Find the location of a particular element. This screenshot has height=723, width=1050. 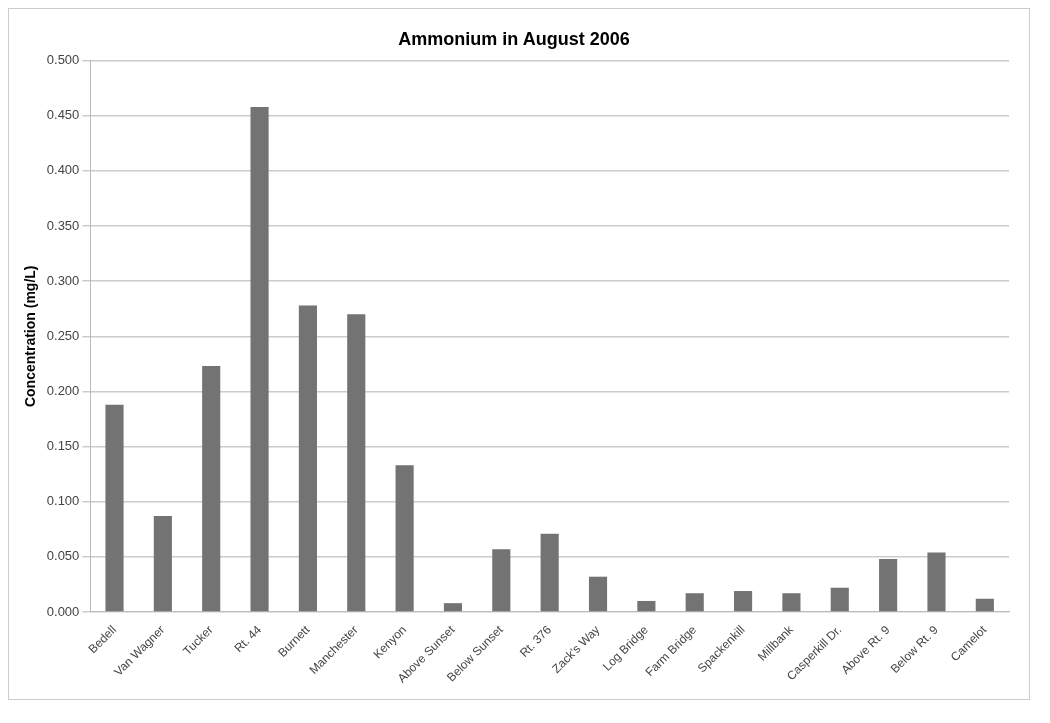

y-tick-label: 0.350 is located at coordinates (63, 225).